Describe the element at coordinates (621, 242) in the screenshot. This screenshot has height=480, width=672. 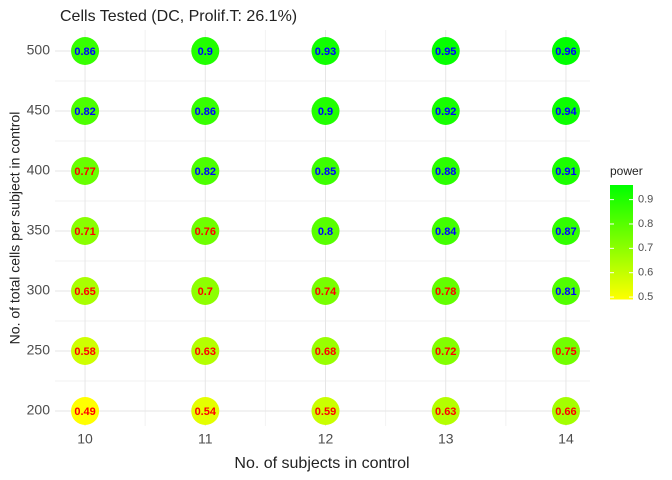
I see `colorbar` at that location.